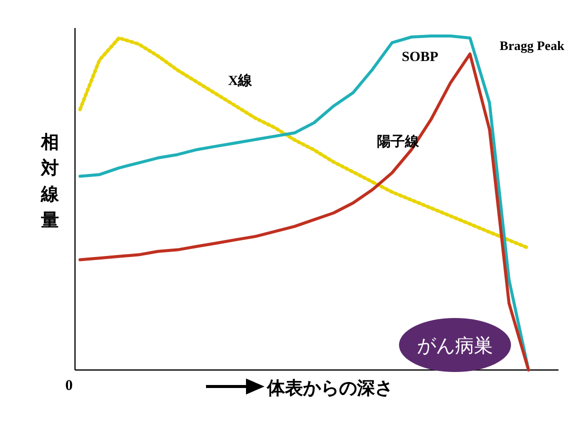 The width and height of the screenshot is (587, 423). I want to click on annotation: X線, so click(241, 81).